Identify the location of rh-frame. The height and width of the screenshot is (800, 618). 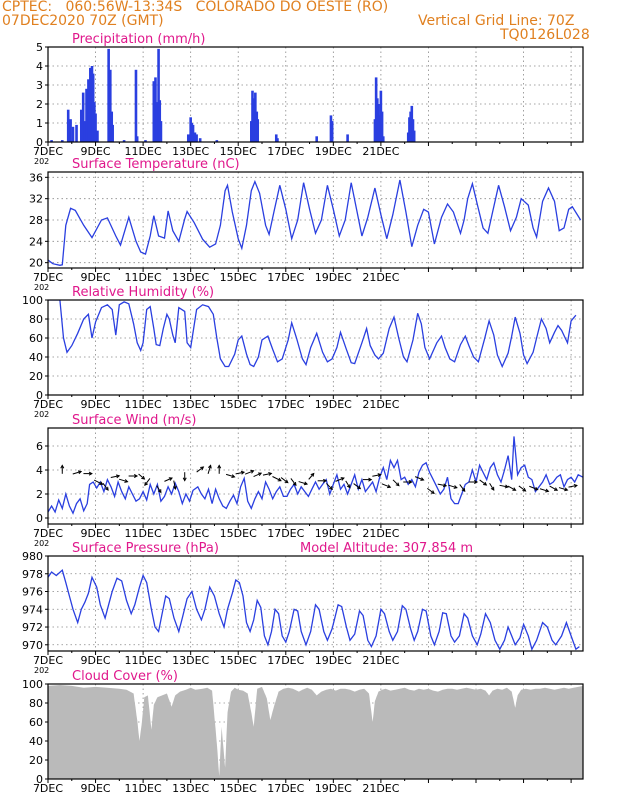
(315, 347).